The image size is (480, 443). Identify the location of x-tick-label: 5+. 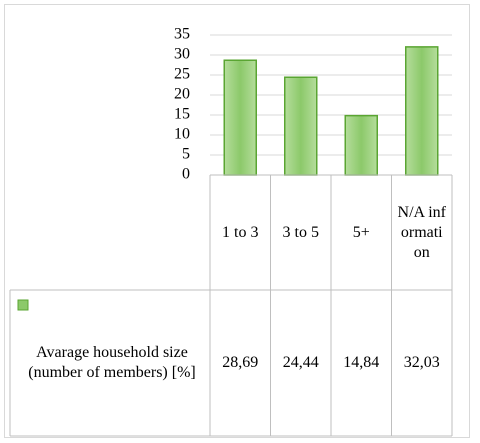
(361, 232).